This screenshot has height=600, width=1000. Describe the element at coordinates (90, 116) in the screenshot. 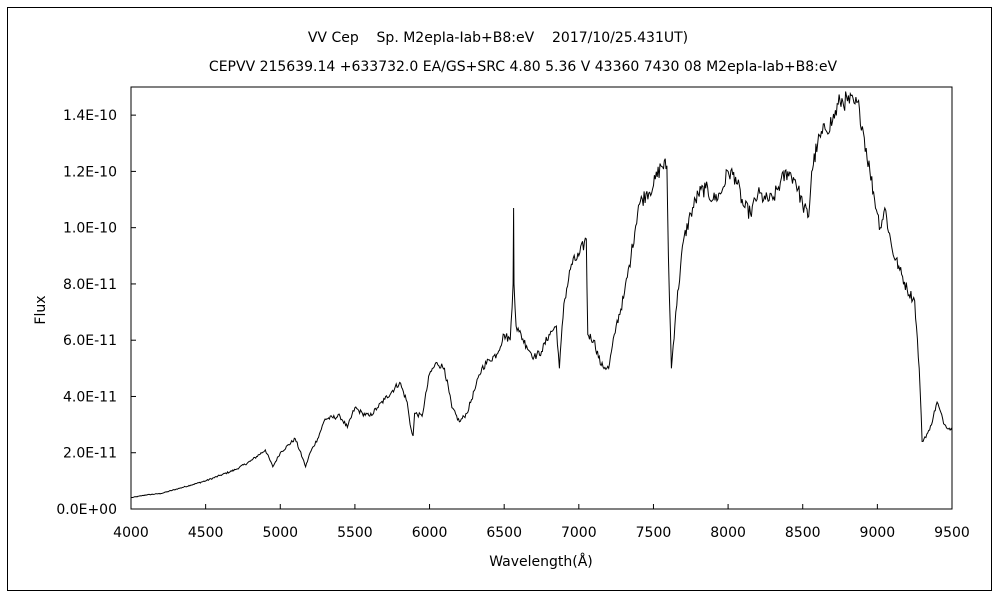

I see `y-tick-label: 1.4E-10` at that location.